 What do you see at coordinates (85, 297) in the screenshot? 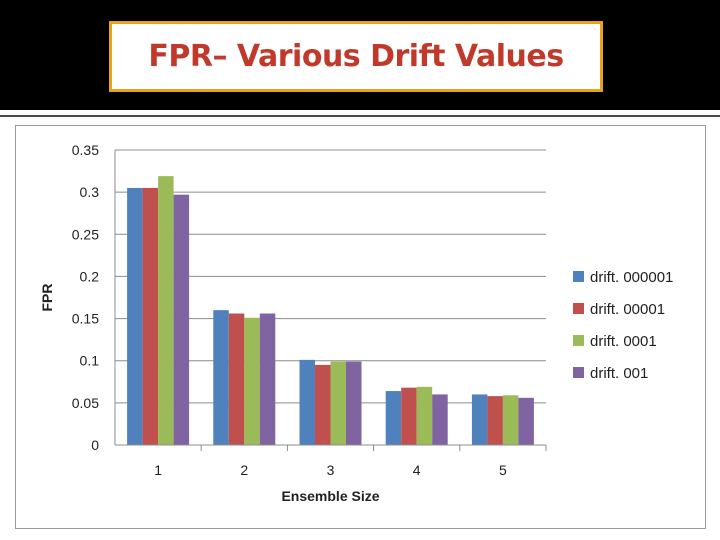
I see `y-tick-labels: 0 0.05 0.1 0.15 0.2 0.25 0.3 0.35` at bounding box center [85, 297].